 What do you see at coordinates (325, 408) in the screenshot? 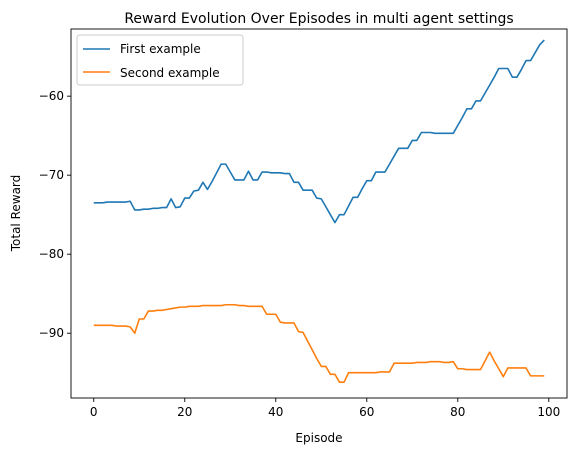
I see `x-axis: 0 20 40 60 80 100` at bounding box center [325, 408].